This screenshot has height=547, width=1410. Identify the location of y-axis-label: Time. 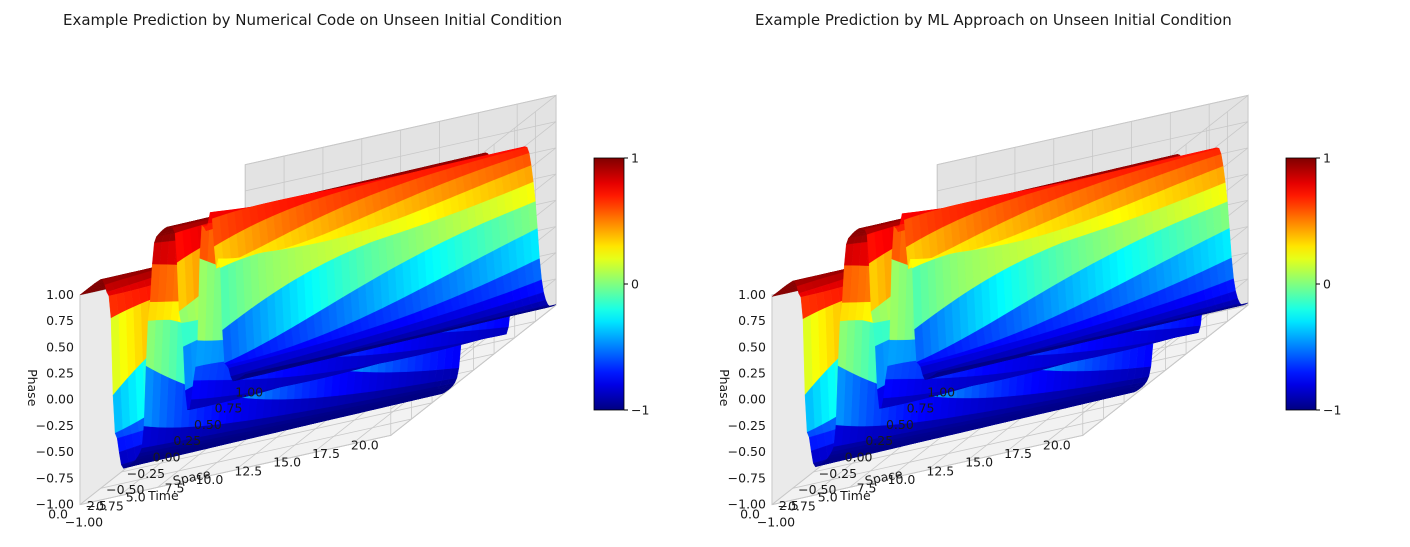
(163, 495).